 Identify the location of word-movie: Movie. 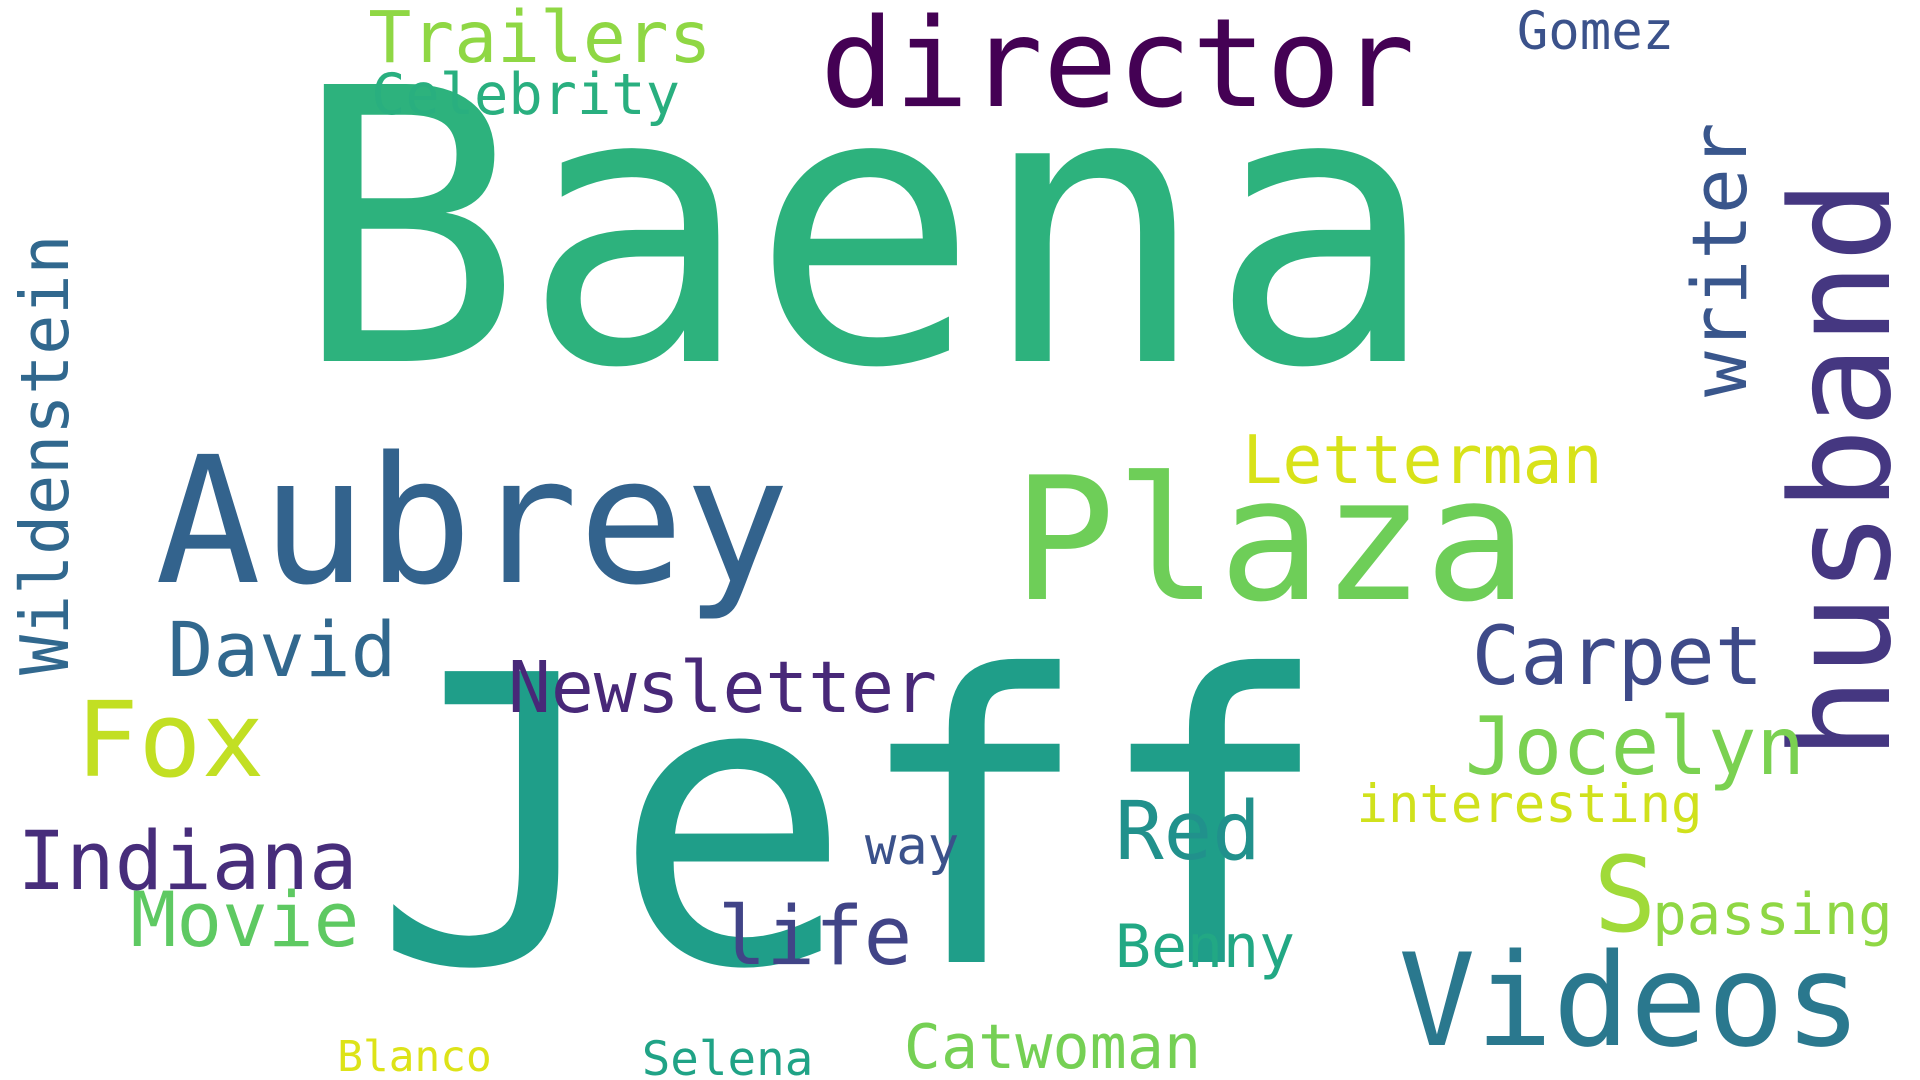
(245, 919).